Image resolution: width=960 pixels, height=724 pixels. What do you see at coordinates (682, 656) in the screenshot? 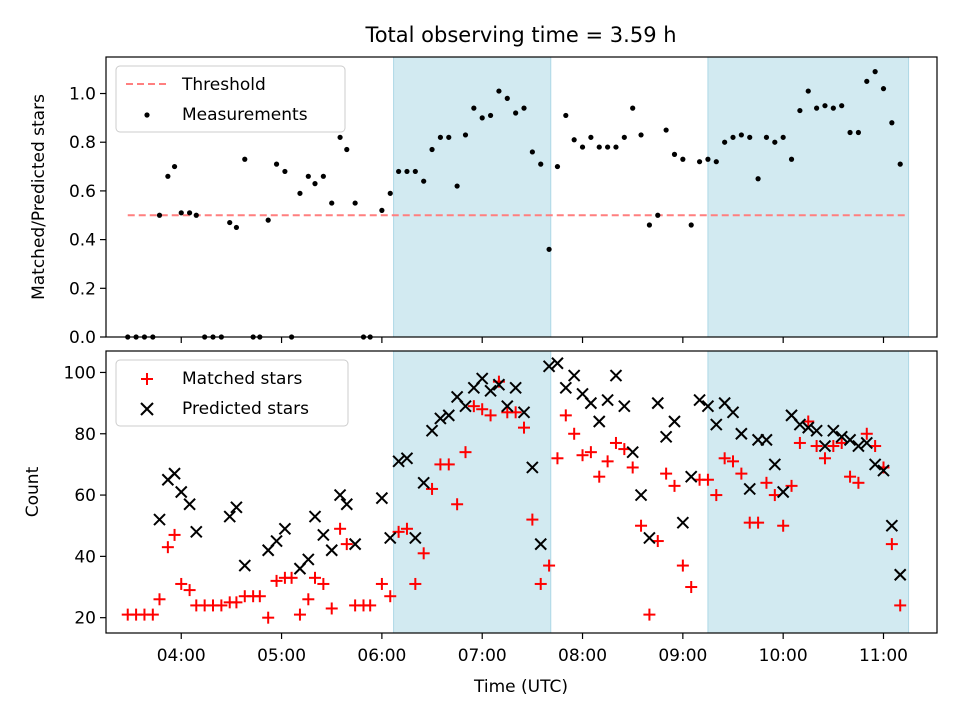
I see `x-tick-label: 09:00` at bounding box center [682, 656].